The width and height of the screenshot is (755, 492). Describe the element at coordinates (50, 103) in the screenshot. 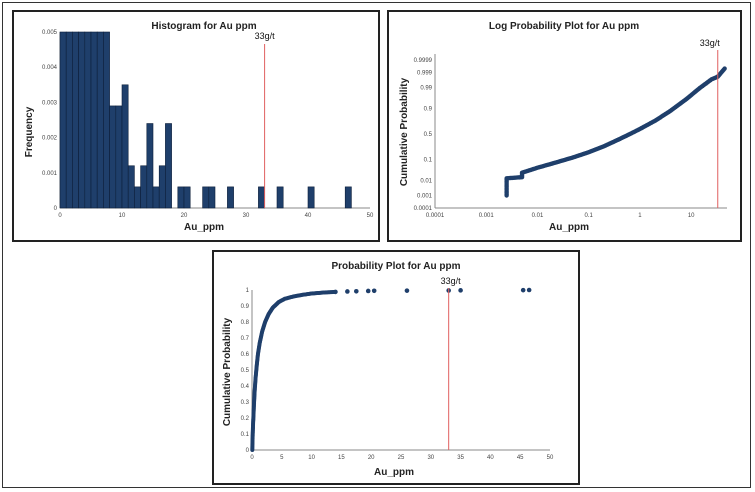

I see `y-tick-label: 0.003` at that location.